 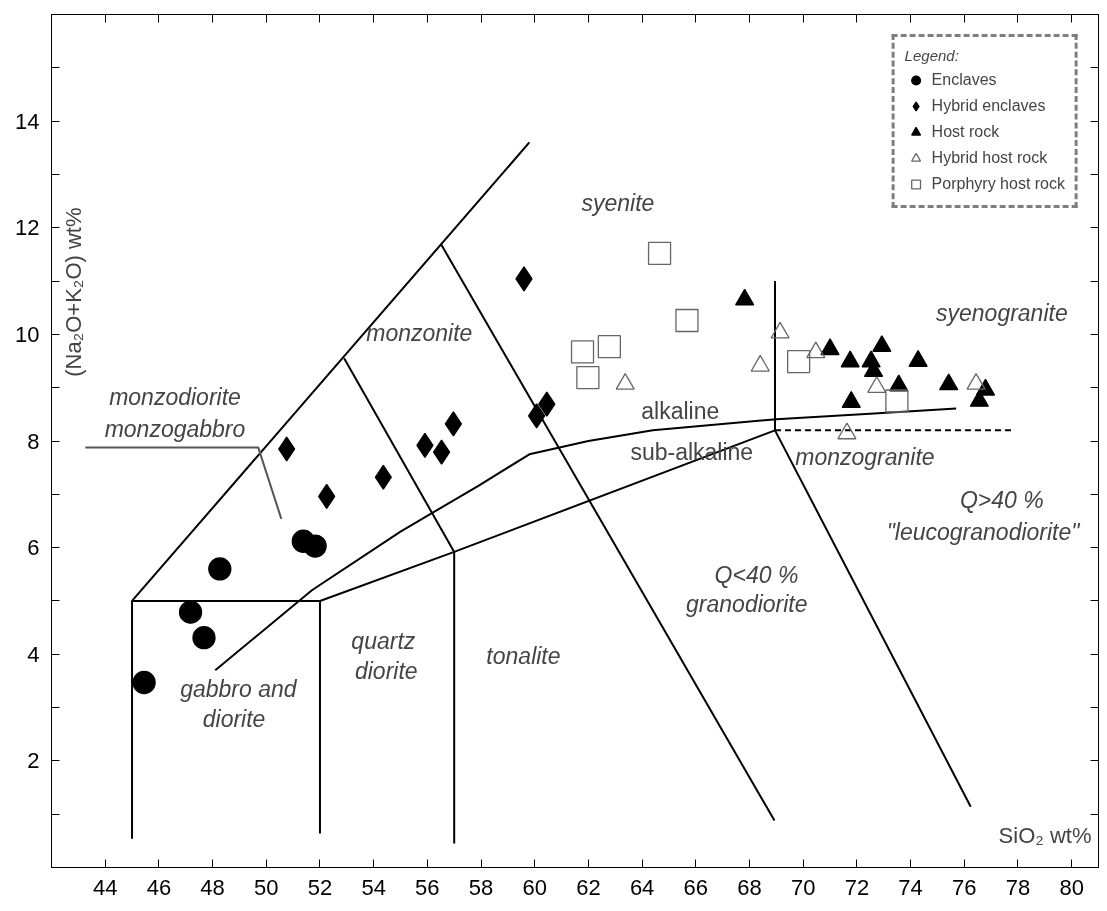 I want to click on annotation: quartz, so click(x=383, y=641).